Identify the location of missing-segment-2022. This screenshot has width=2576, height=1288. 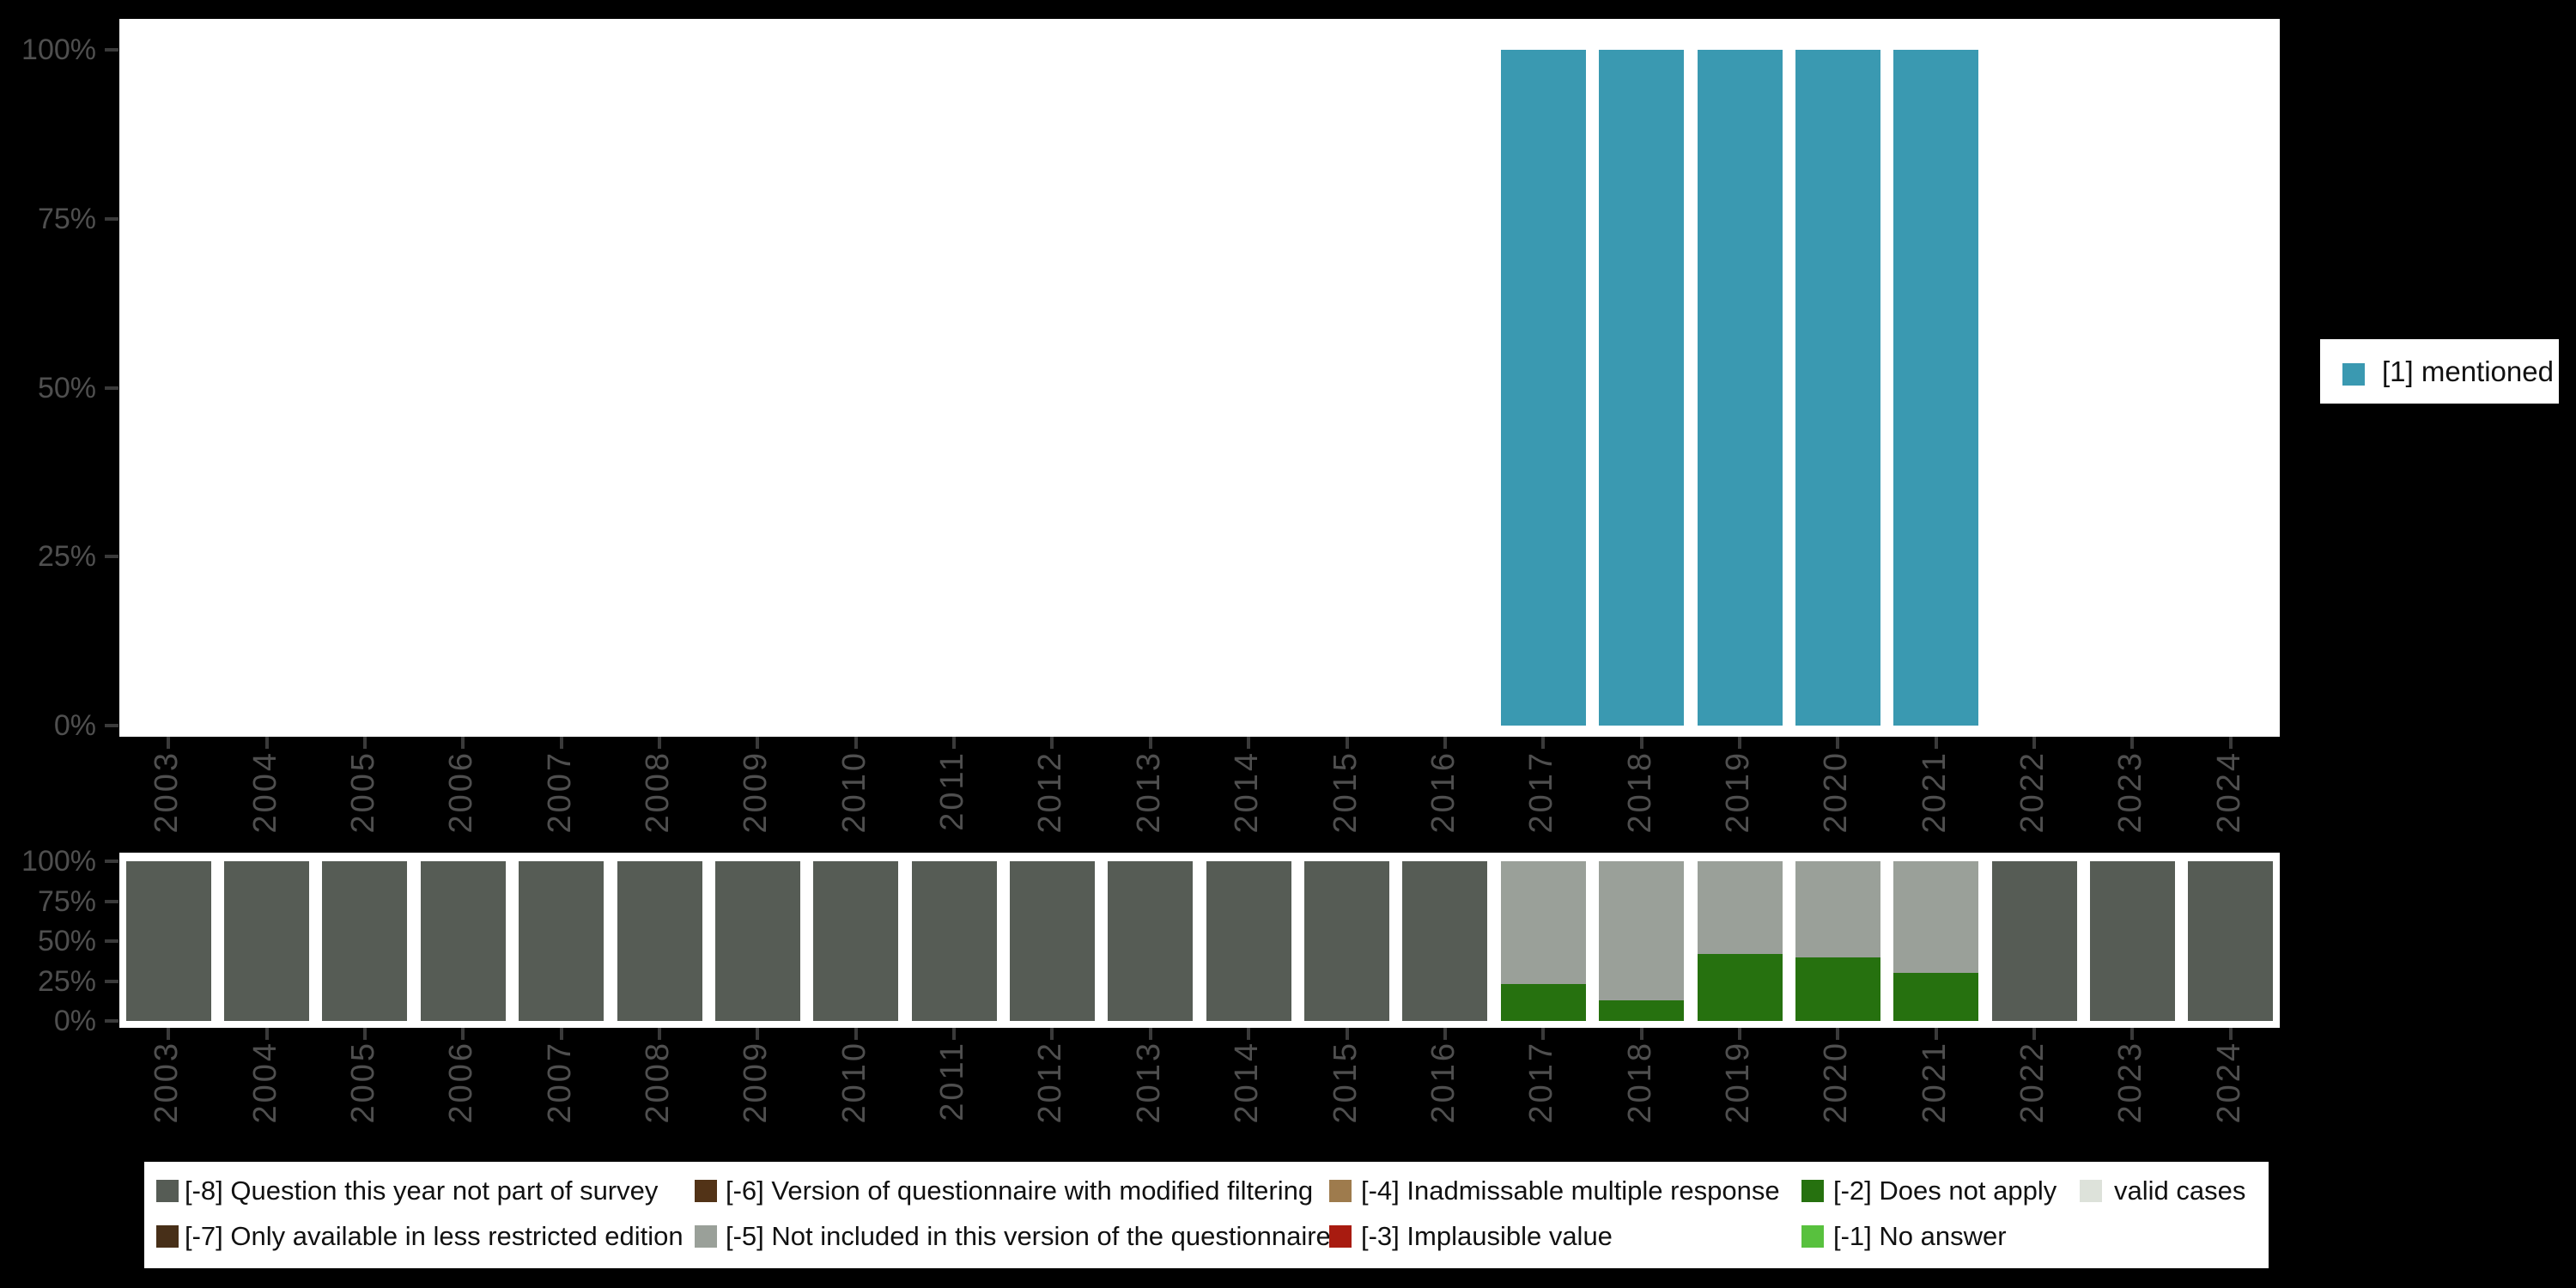
(2034, 941).